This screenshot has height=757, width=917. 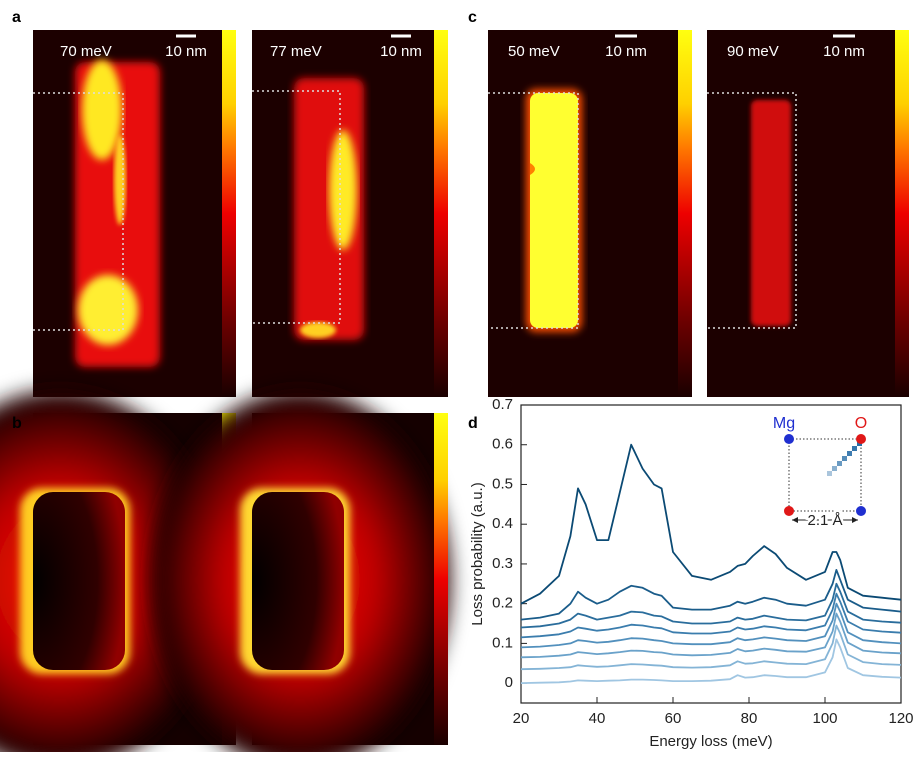 What do you see at coordinates (825, 480) in the screenshot?
I see `inset` at bounding box center [825, 480].